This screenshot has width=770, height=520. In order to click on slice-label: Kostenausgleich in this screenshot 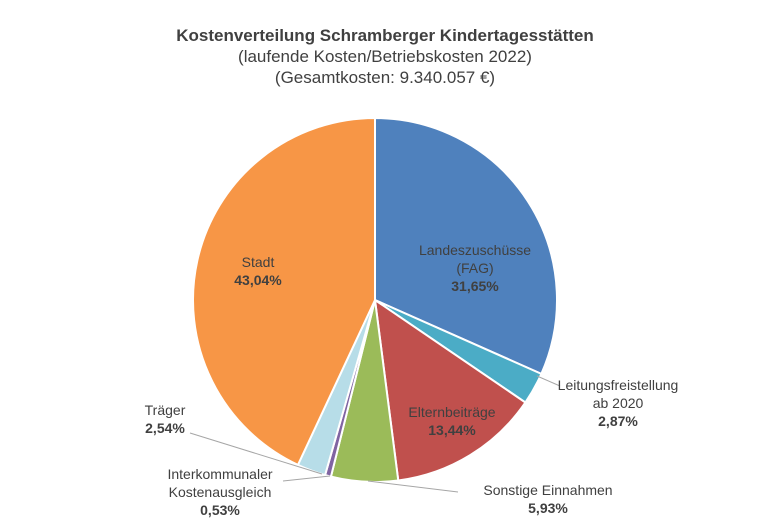, I will do `click(220, 492)`.